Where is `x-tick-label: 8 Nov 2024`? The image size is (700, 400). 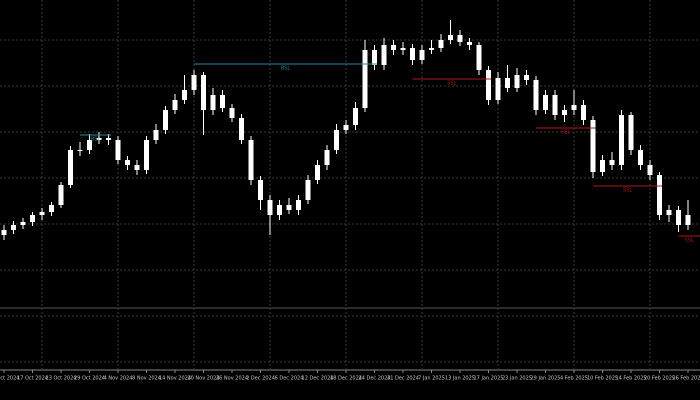
x-tick-label: 8 Nov 2024 is located at coordinates (146, 379).